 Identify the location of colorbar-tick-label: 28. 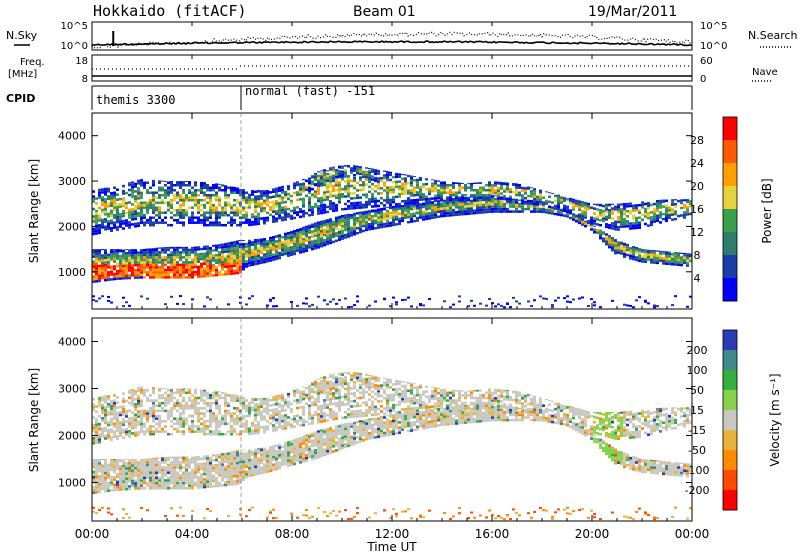
(697, 140).